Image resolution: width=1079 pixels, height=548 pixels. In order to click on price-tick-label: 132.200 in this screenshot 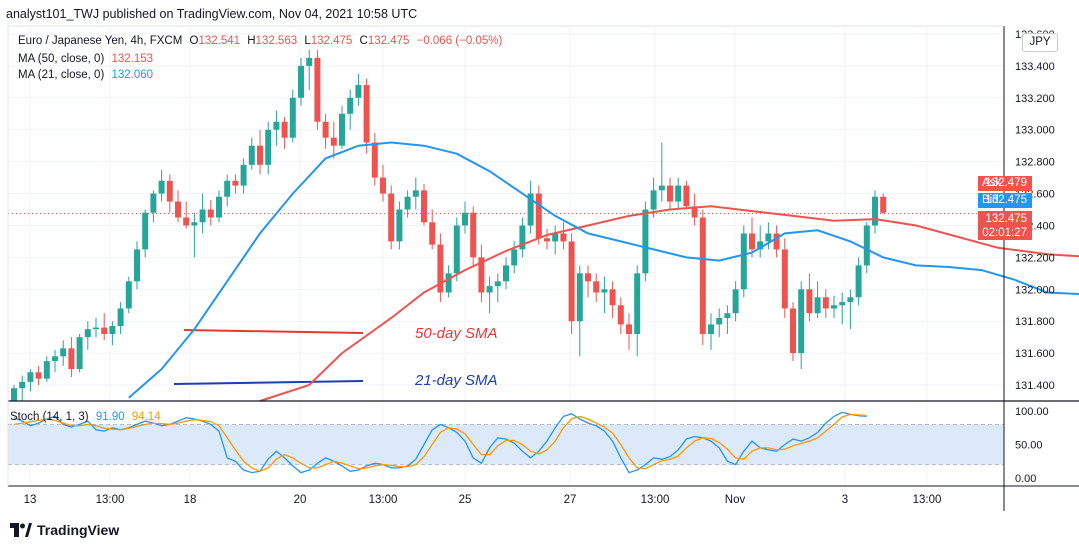, I will do `click(1035, 258)`.